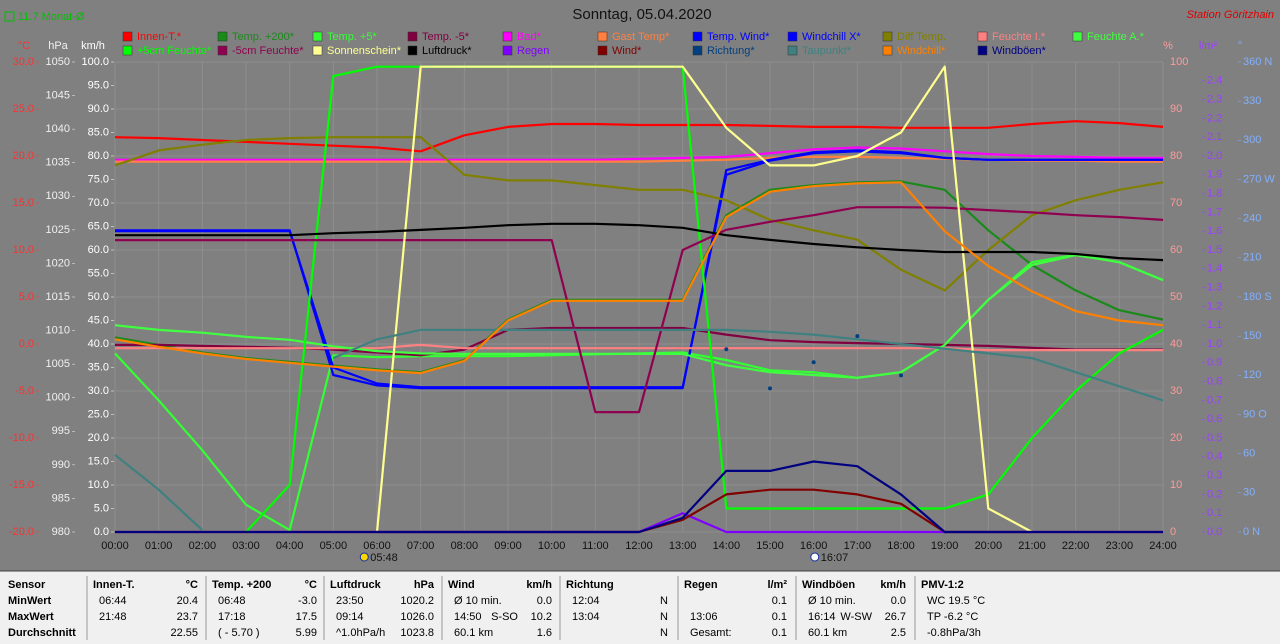 The image size is (1280, 644). What do you see at coordinates (1214, 494) in the screenshot?
I see `y-tick-label: 0.2` at bounding box center [1214, 494].